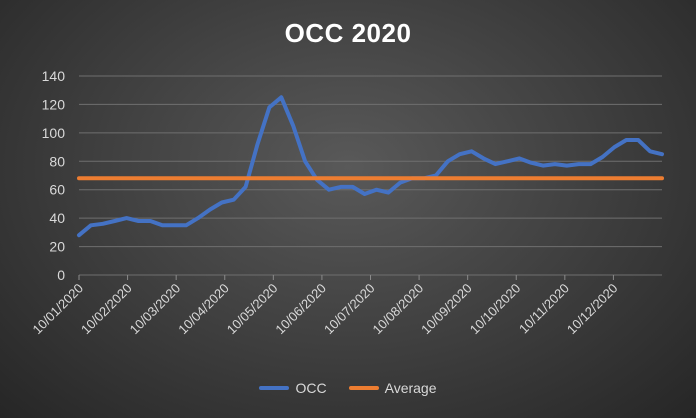 This screenshot has height=418, width=696. I want to click on legend-item-average: Average, so click(392, 388).